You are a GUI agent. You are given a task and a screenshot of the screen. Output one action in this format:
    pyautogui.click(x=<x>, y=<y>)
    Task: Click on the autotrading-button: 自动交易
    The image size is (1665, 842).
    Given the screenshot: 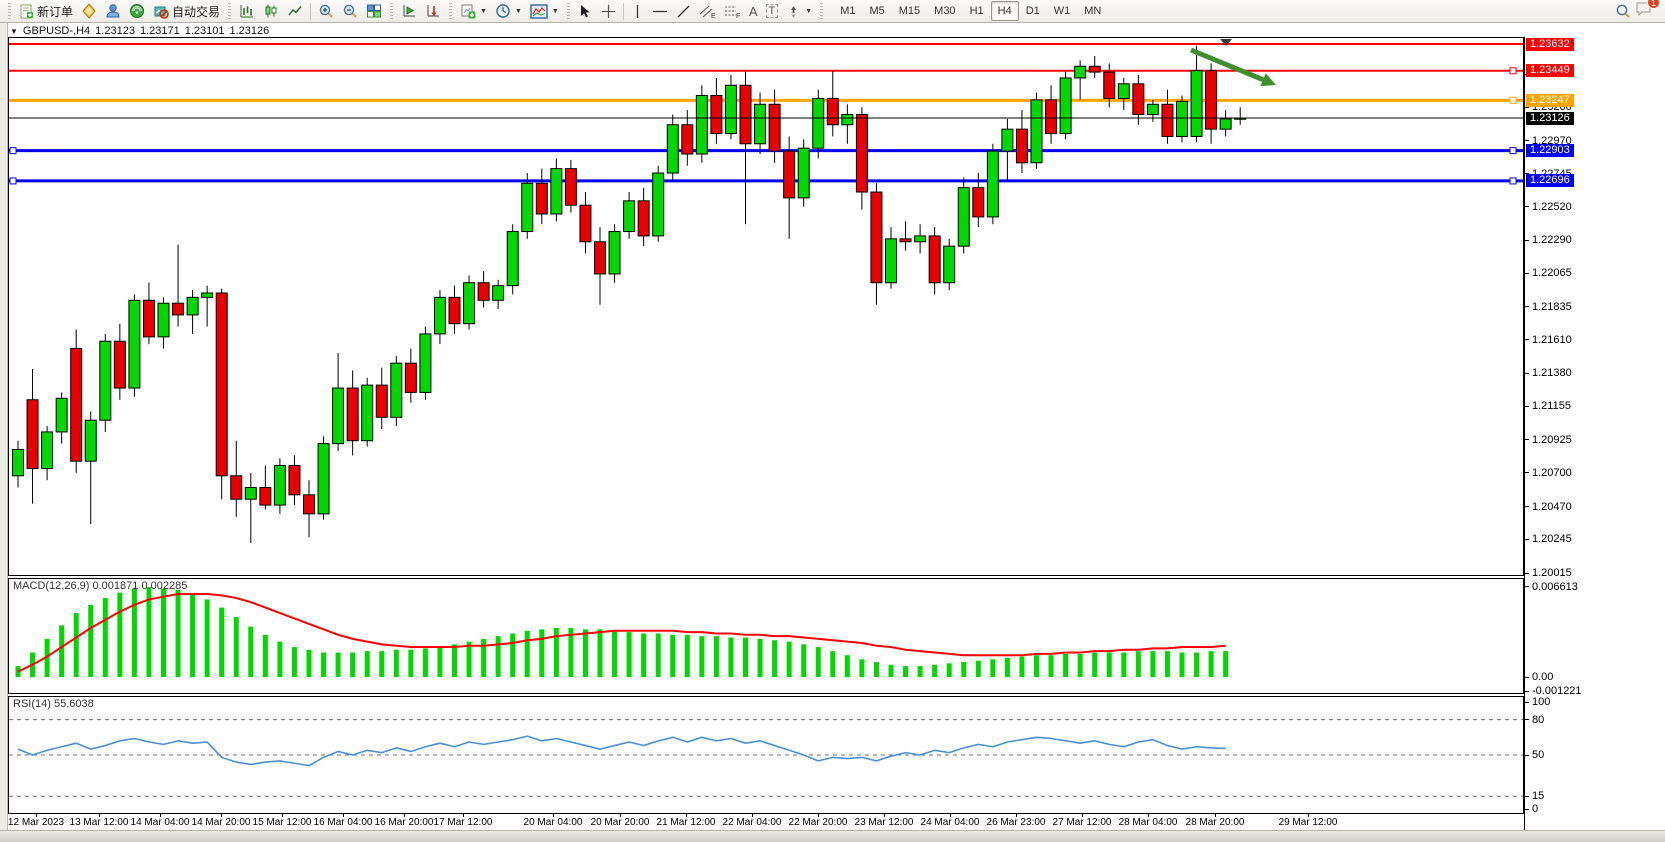 What is the action you would take?
    pyautogui.click(x=186, y=11)
    